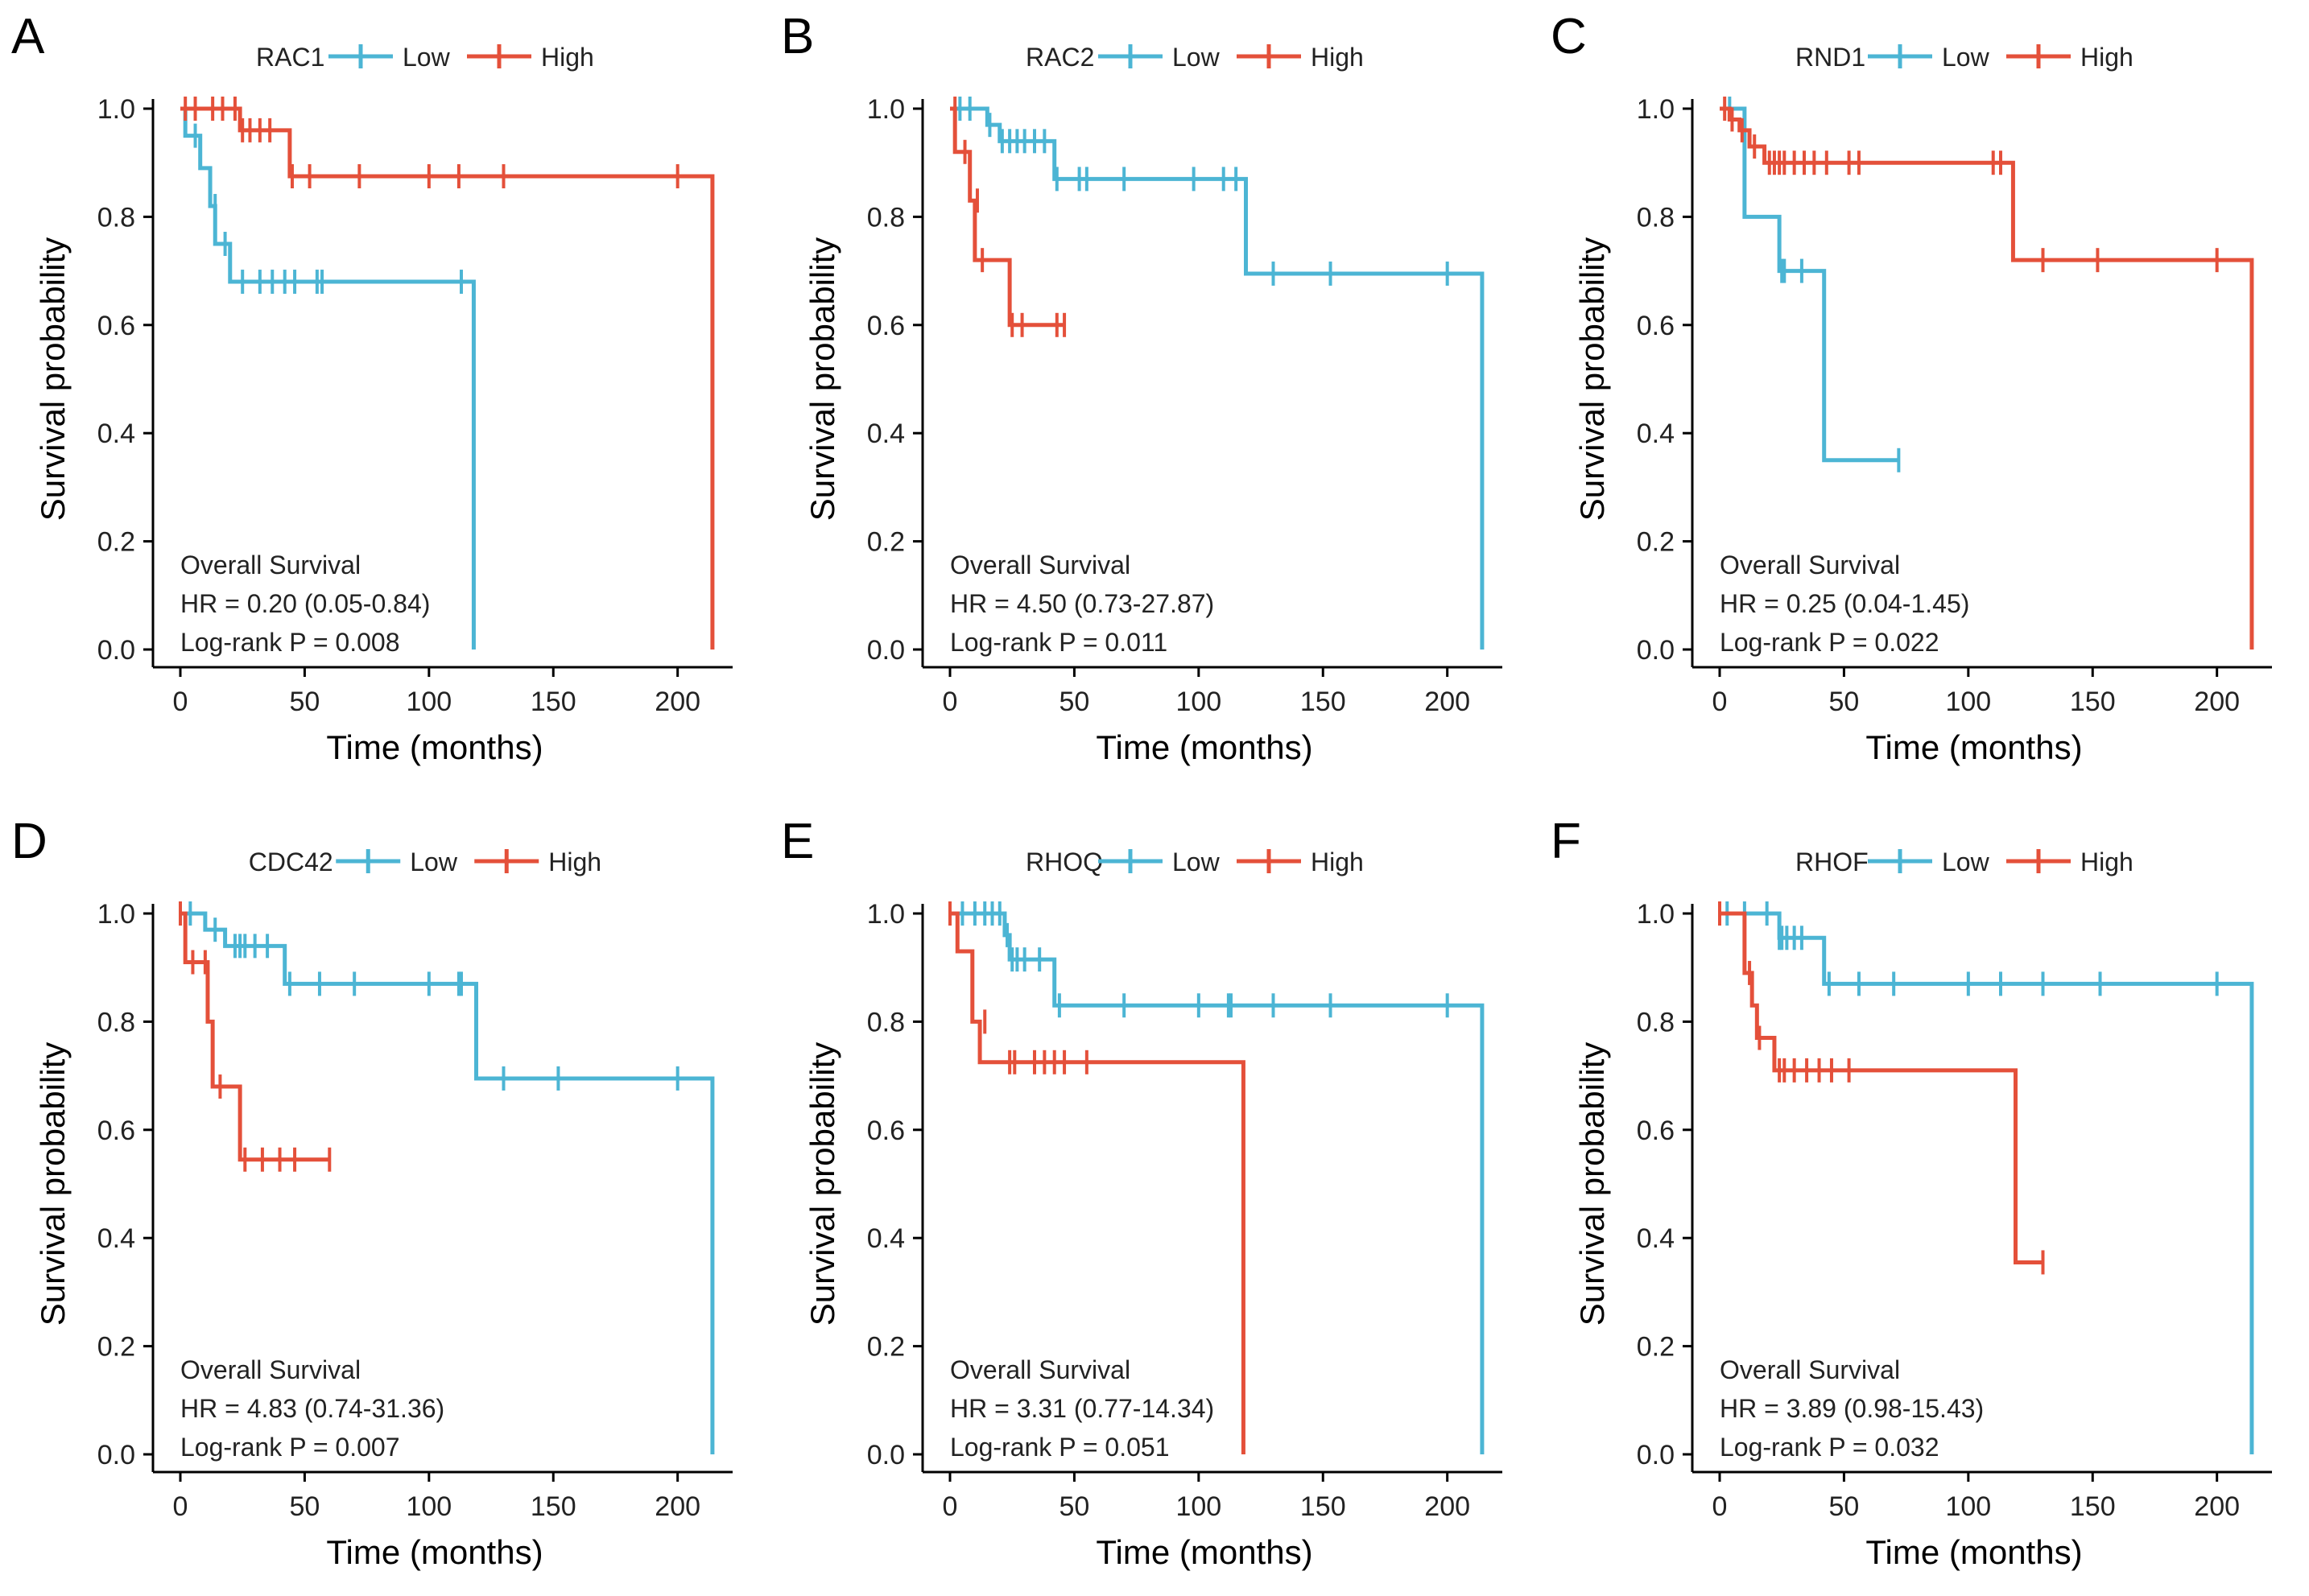 The image size is (2309, 1596). I want to click on legend-title: CDC42, so click(291, 861).